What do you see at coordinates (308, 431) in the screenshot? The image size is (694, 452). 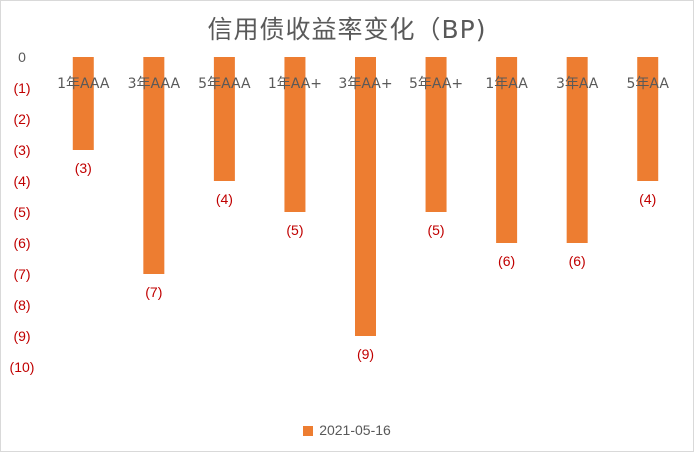 I see `legend-swatch` at bounding box center [308, 431].